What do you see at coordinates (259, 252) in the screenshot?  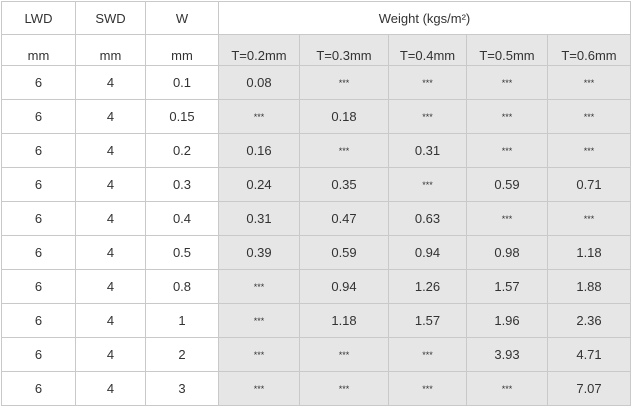 I see `data-cell: 0.39` at bounding box center [259, 252].